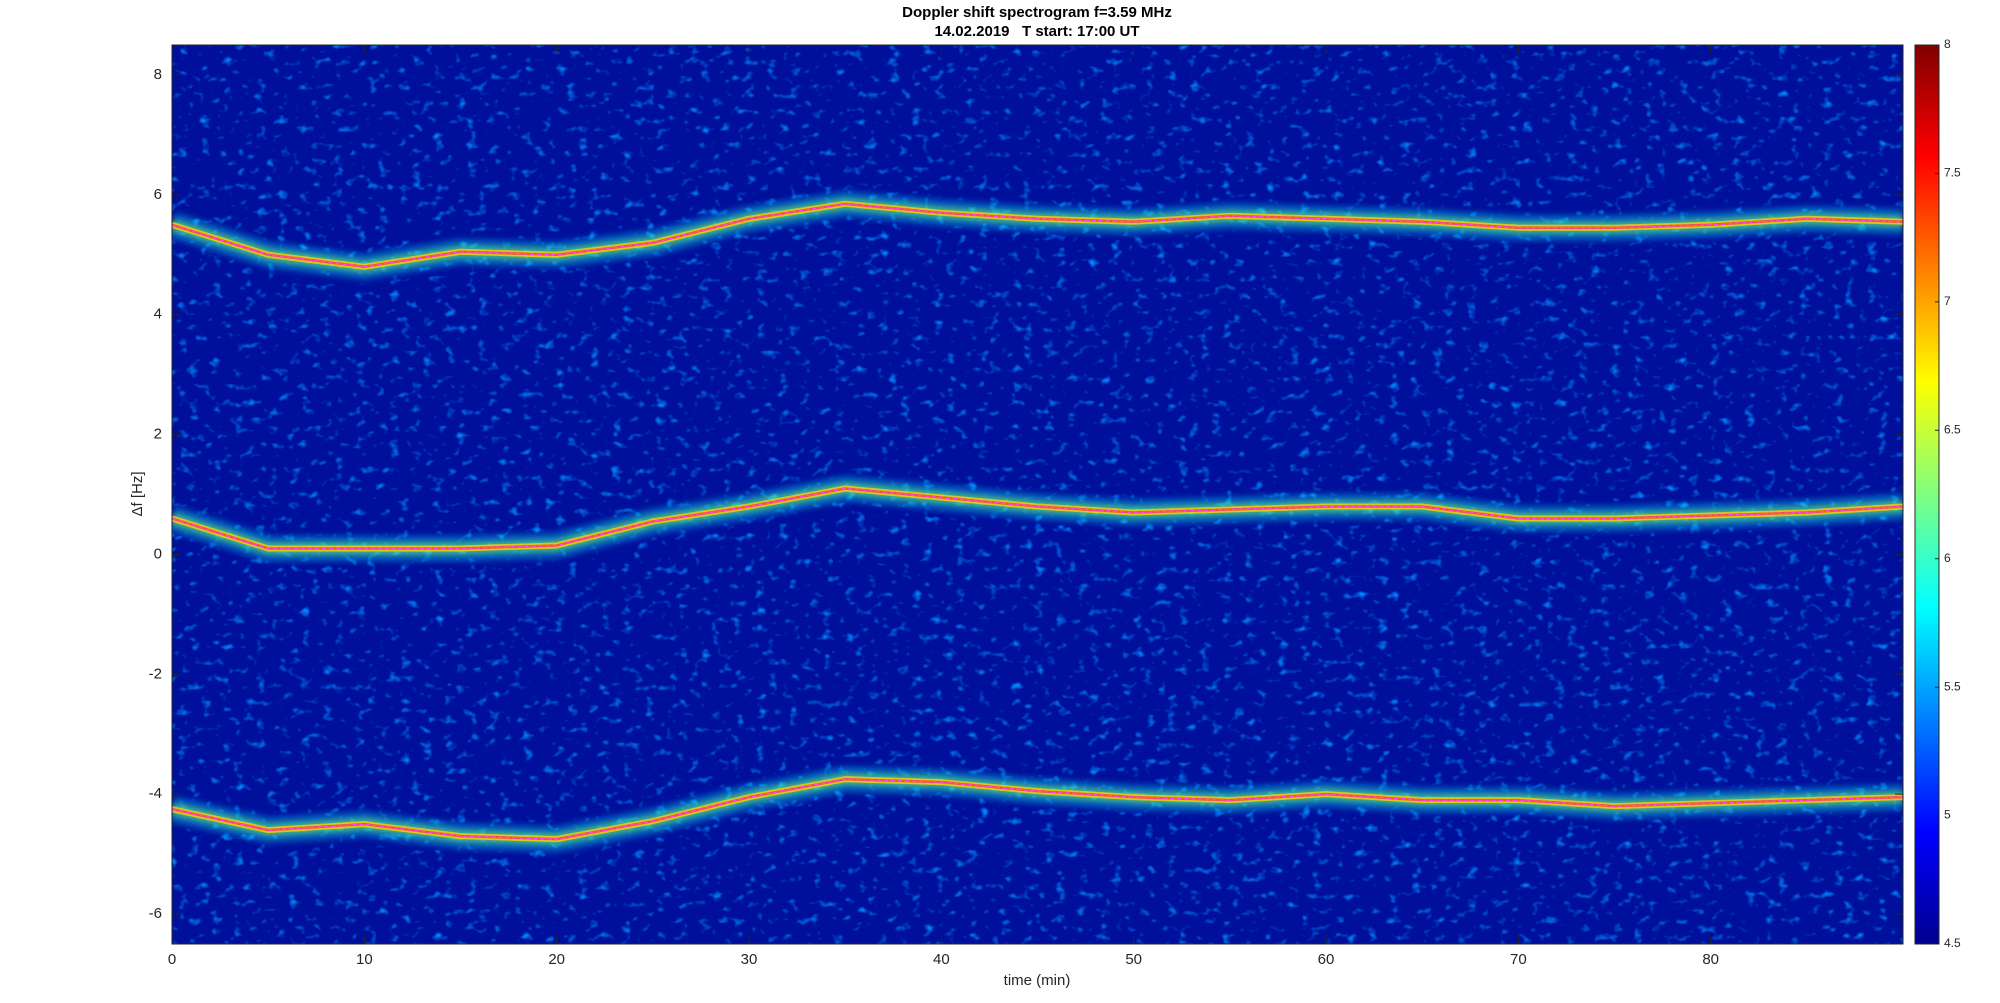  What do you see at coordinates (556, 959) in the screenshot?
I see `x-tick-label: 20` at bounding box center [556, 959].